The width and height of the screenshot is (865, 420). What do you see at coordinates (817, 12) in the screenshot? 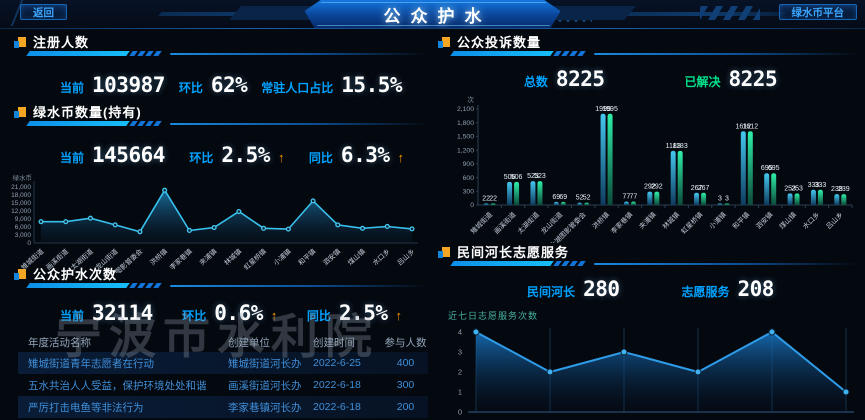
I see `green-coin-platform-button: 绿水币平台` at bounding box center [817, 12].